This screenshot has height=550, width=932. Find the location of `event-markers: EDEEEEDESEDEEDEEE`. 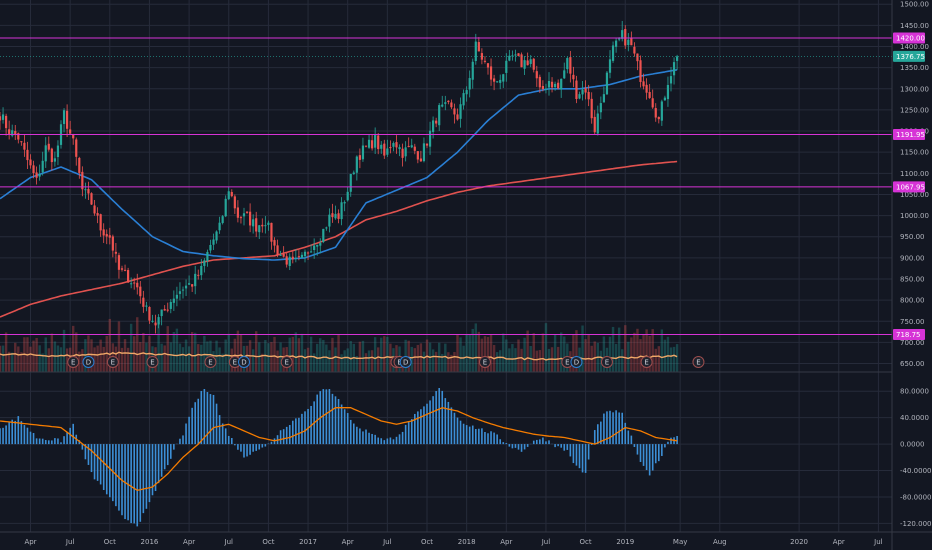

event-markers: EDEEEEDESEDEEDEEE is located at coordinates (386, 362).